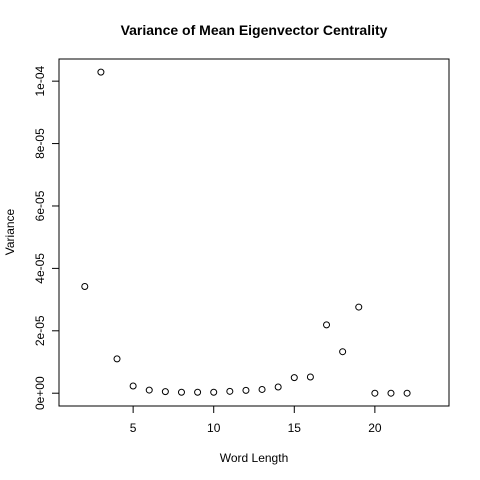 Image resolution: width=480 pixels, height=480 pixels. I want to click on y-tick-label: 8e-05, so click(40, 143).